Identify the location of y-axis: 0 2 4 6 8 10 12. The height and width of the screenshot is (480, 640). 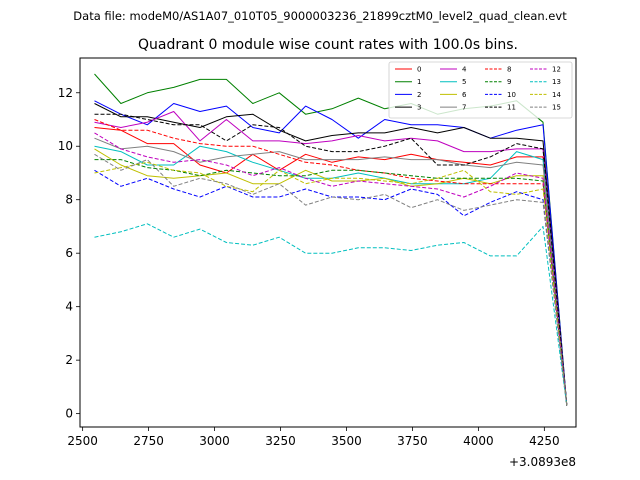
(69, 253).